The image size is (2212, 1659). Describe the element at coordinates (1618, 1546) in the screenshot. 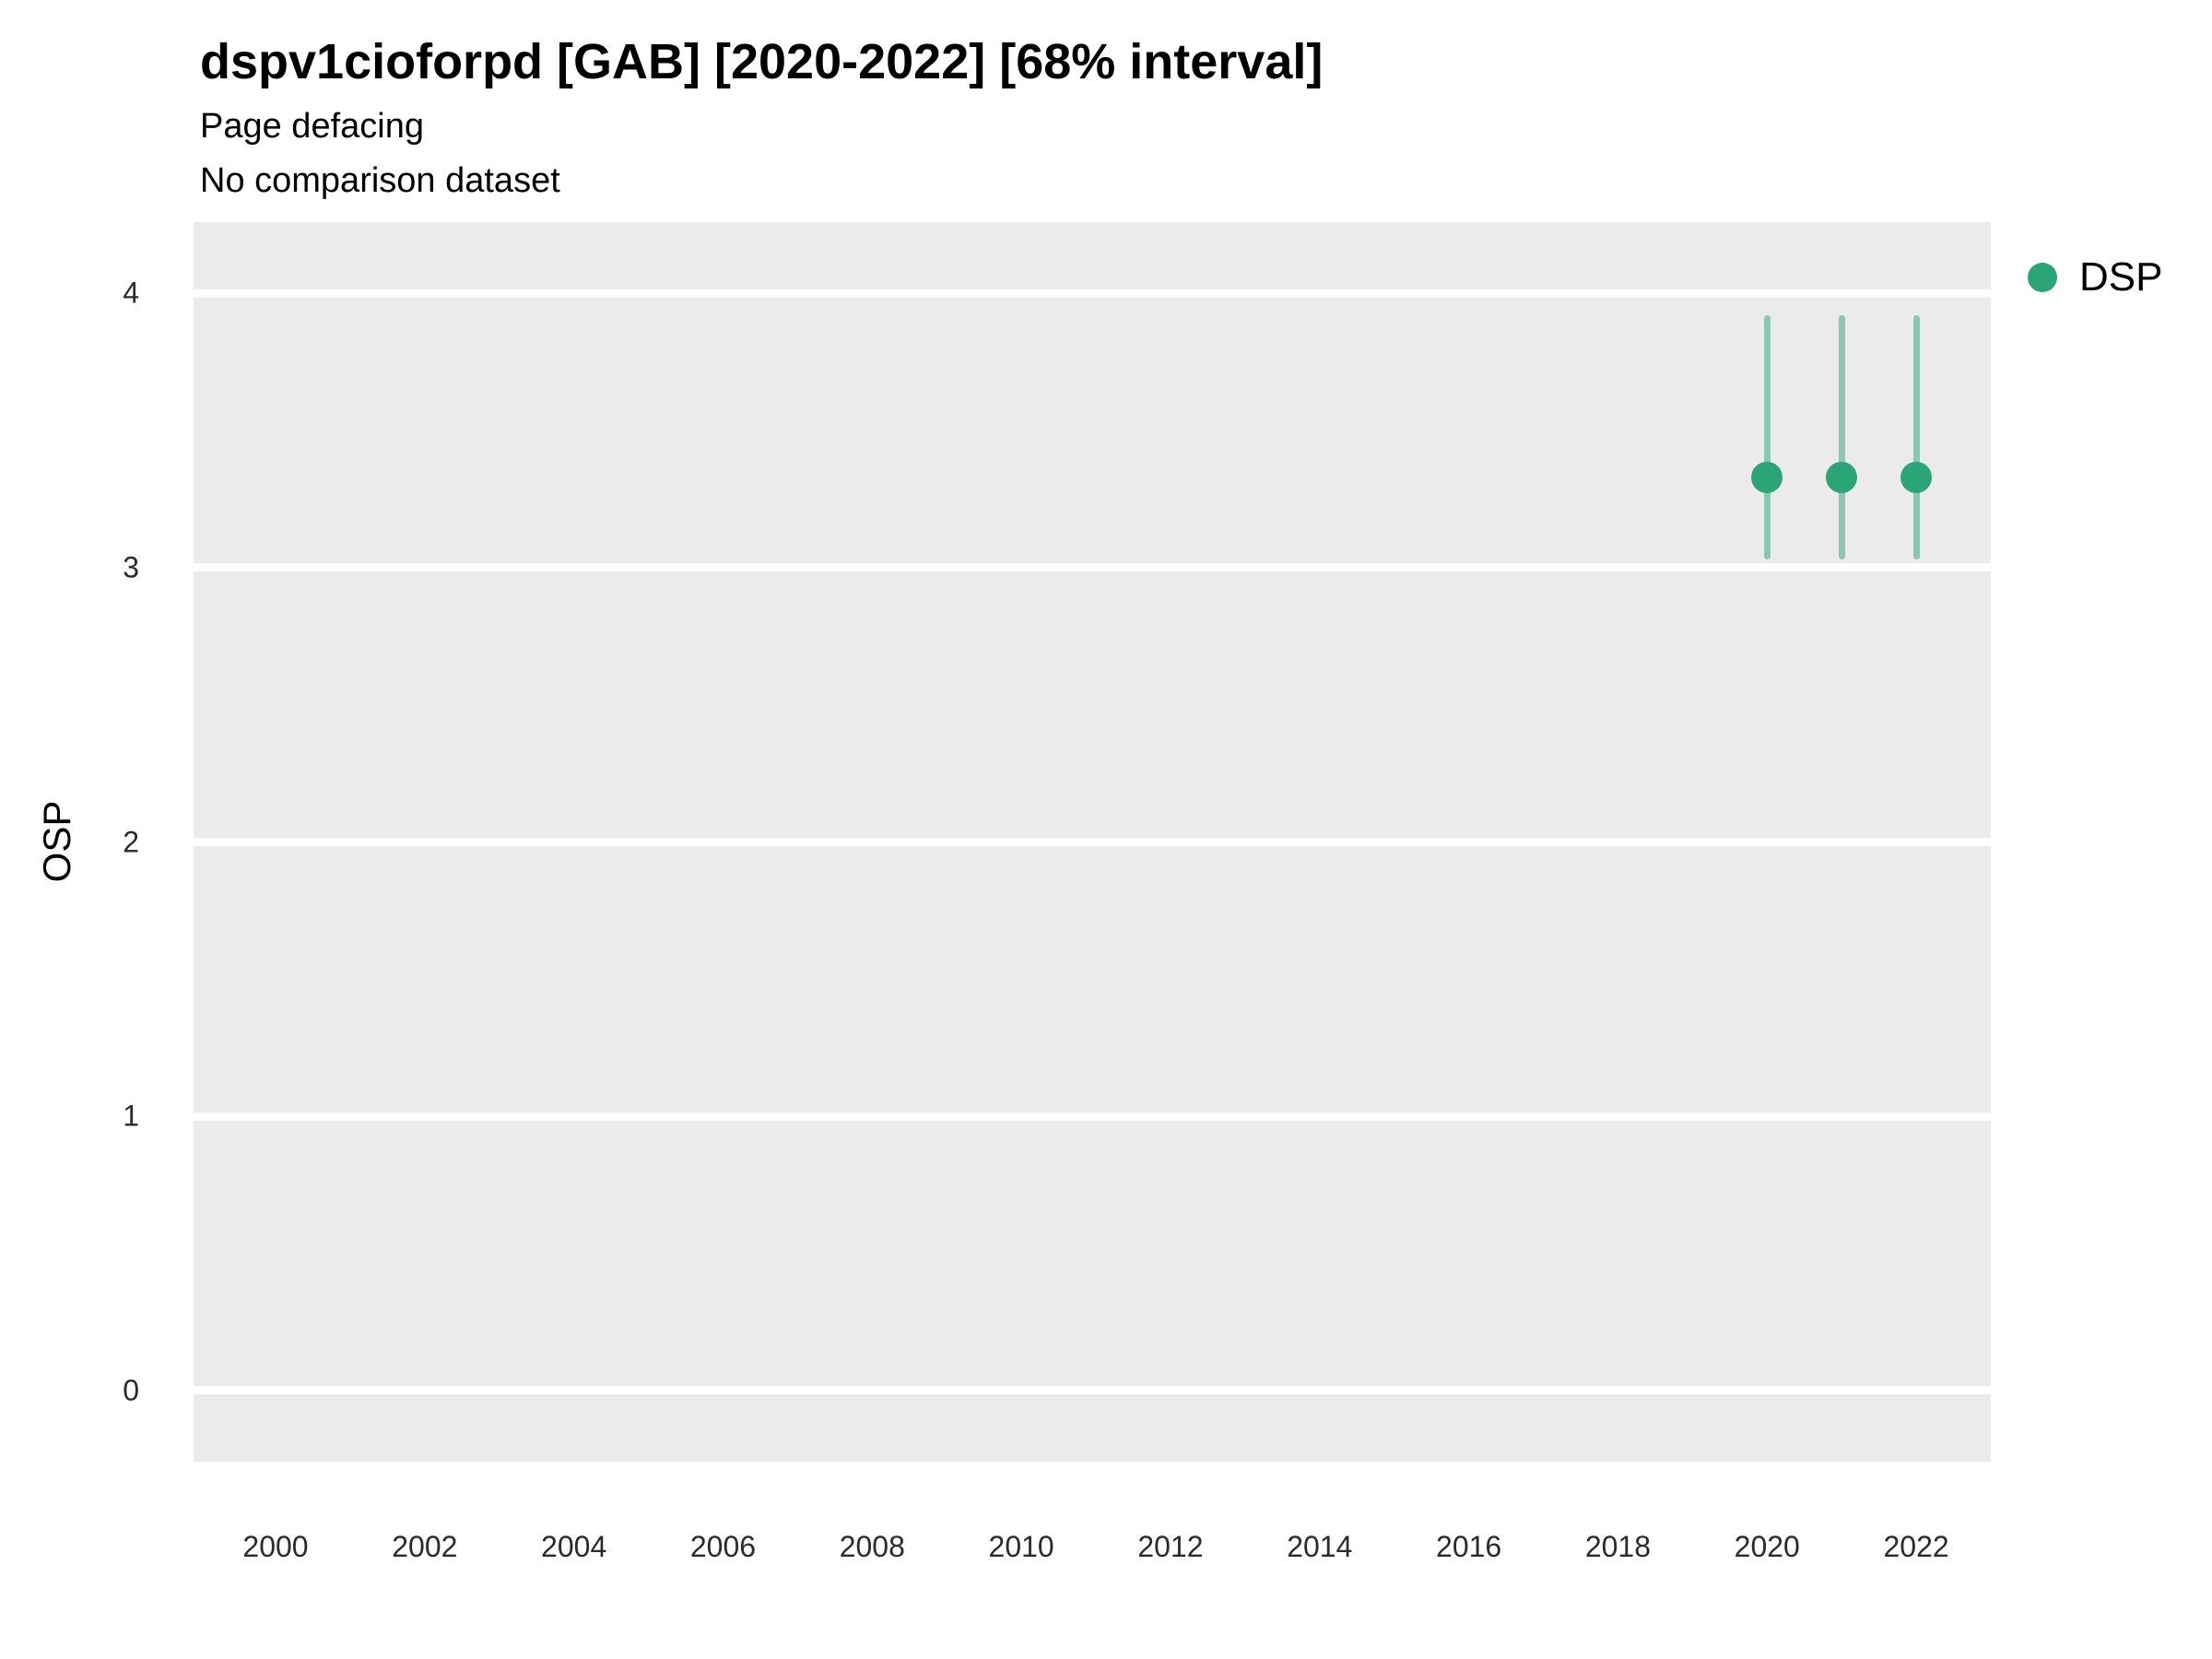

I see `x-tick-label: 2018` at that location.